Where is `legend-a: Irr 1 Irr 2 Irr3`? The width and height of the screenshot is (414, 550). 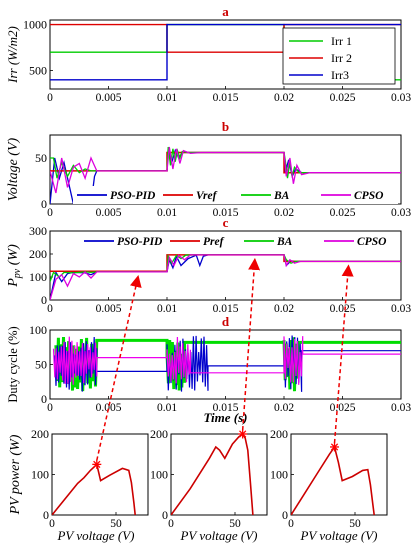 legend-a: Irr 1 Irr 2 Irr3 is located at coordinates (339, 56).